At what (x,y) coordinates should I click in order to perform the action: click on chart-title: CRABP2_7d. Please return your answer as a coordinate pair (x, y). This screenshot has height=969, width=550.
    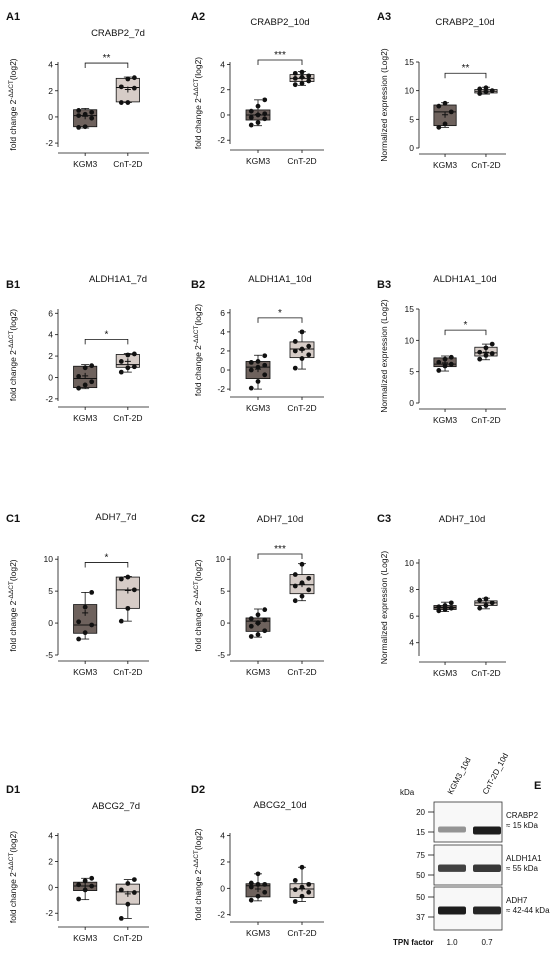
    Looking at the image, I should click on (118, 33).